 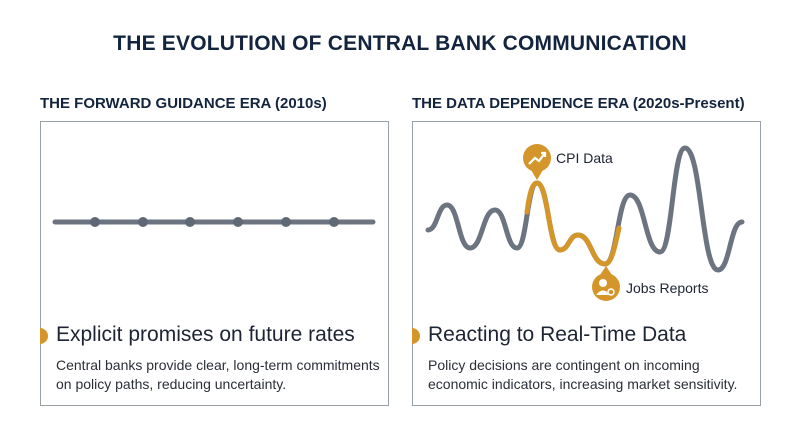 What do you see at coordinates (205, 334) in the screenshot?
I see `panel-subheading: Explicit promises on future rates` at bounding box center [205, 334].